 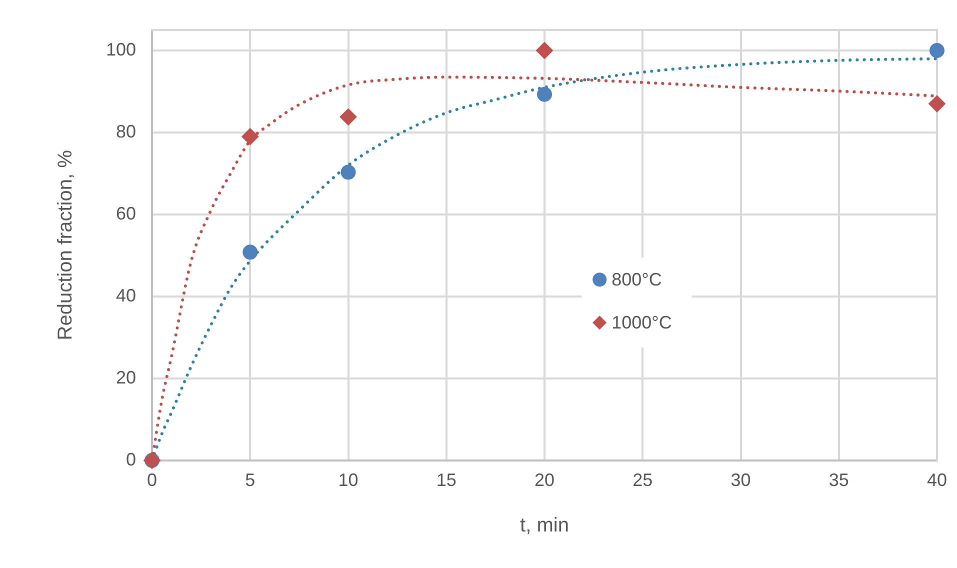 I want to click on x-tick-label: 35, so click(x=838, y=480).